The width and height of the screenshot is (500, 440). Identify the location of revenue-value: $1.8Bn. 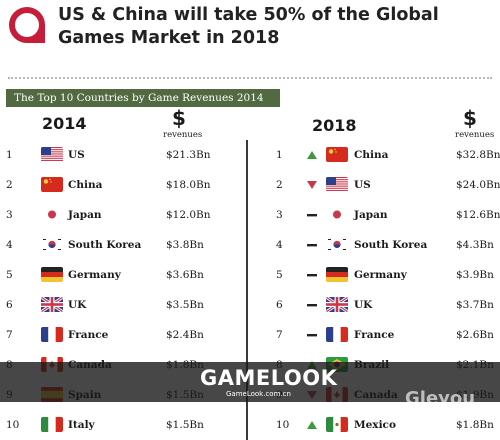
(475, 425).